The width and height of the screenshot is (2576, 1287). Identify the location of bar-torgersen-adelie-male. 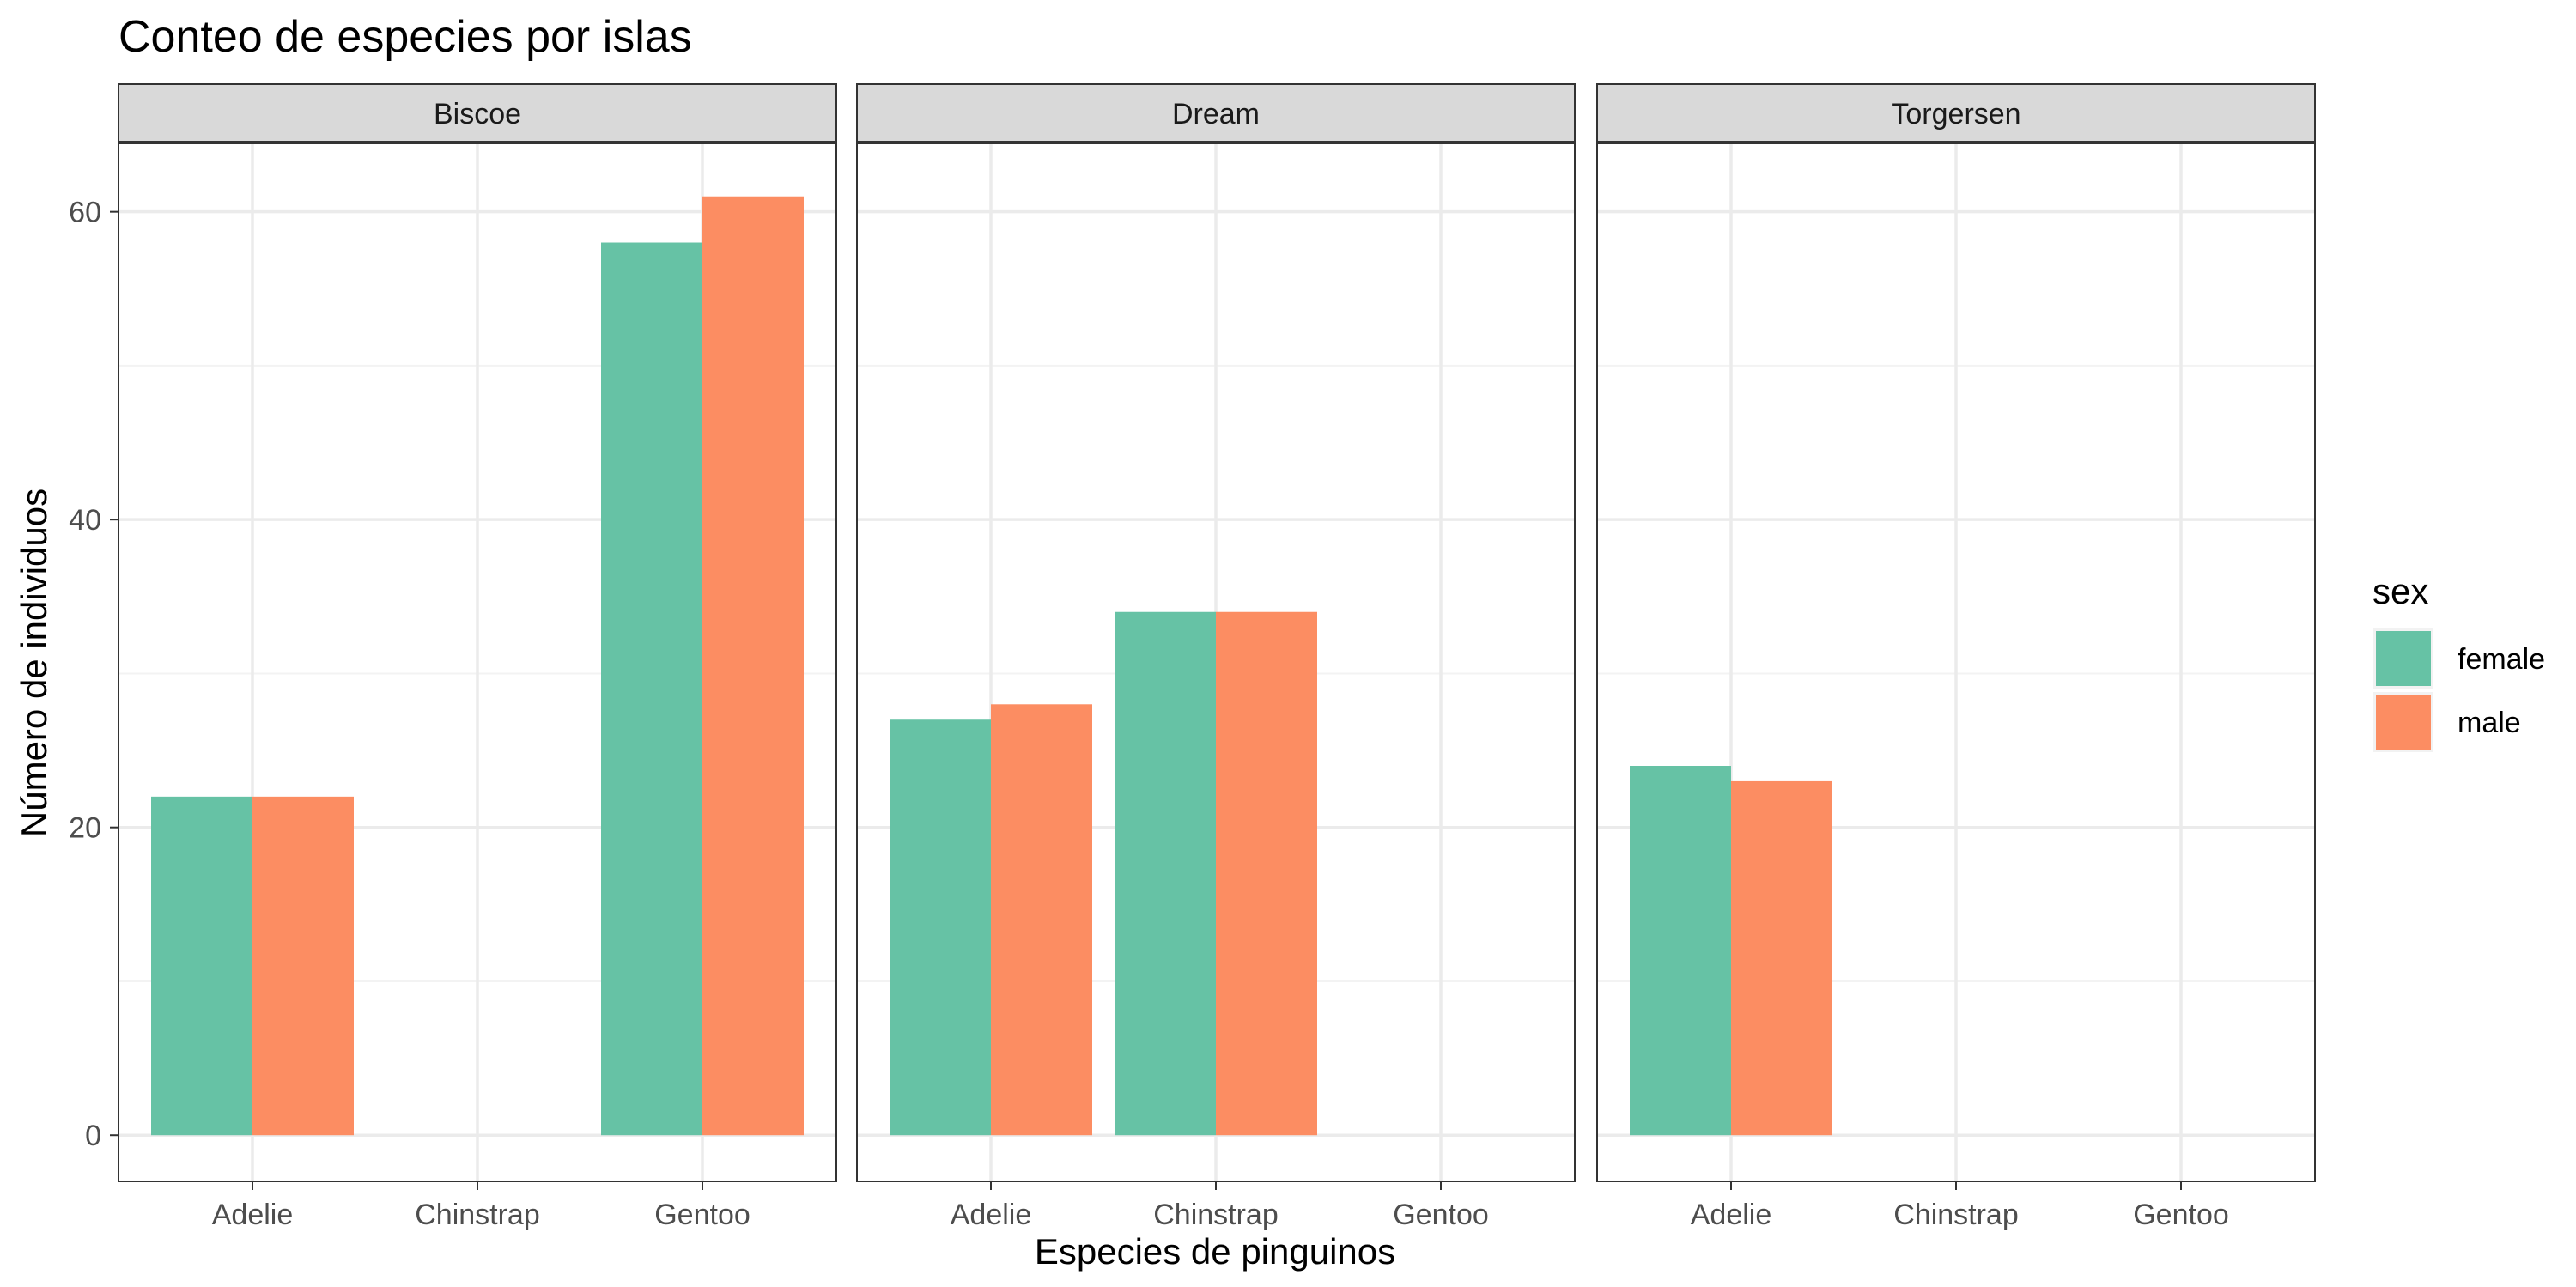
(1782, 958).